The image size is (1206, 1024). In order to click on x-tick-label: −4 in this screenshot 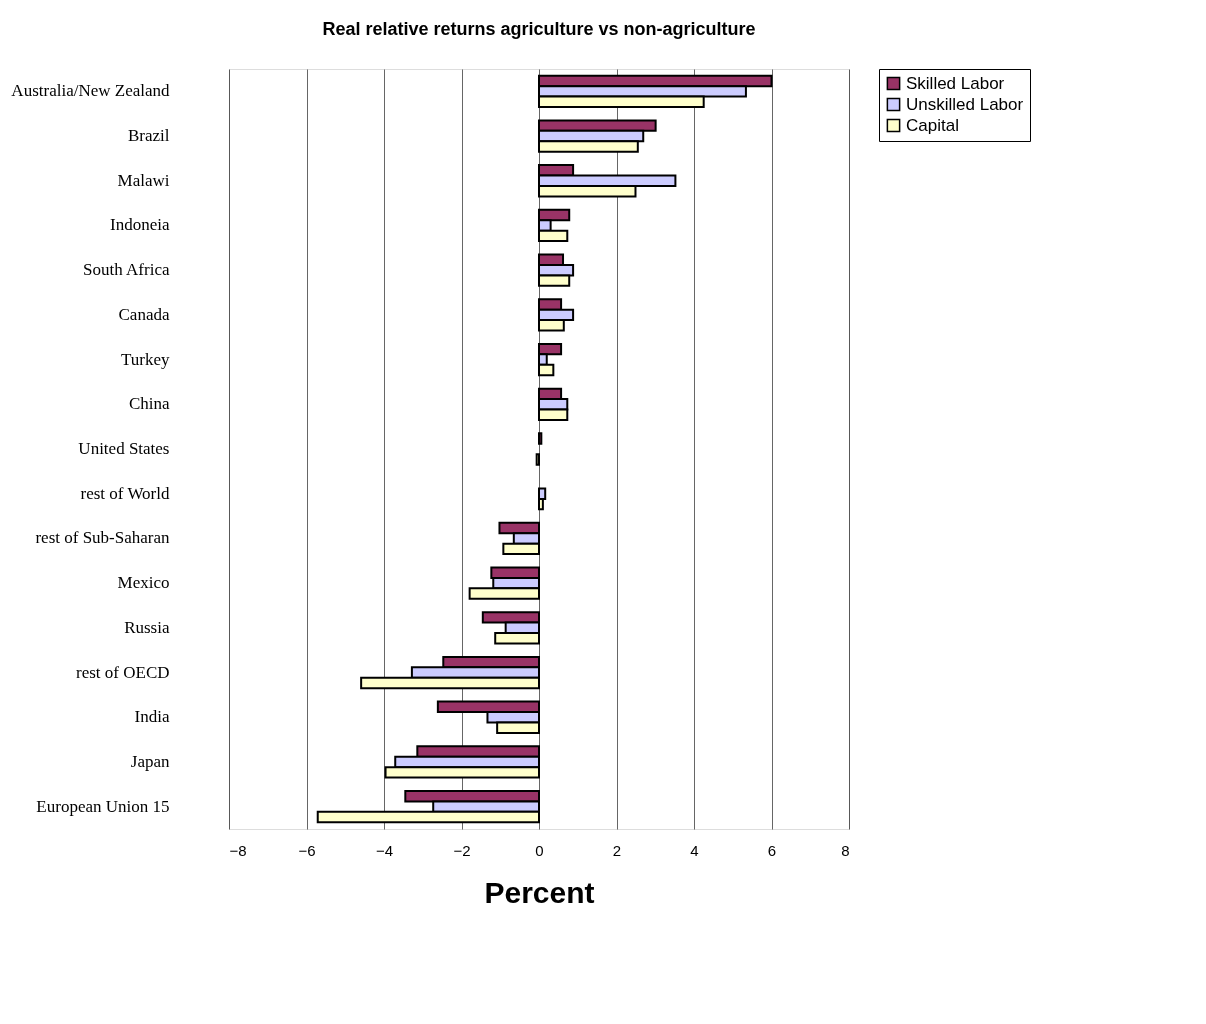, I will do `click(384, 850)`.